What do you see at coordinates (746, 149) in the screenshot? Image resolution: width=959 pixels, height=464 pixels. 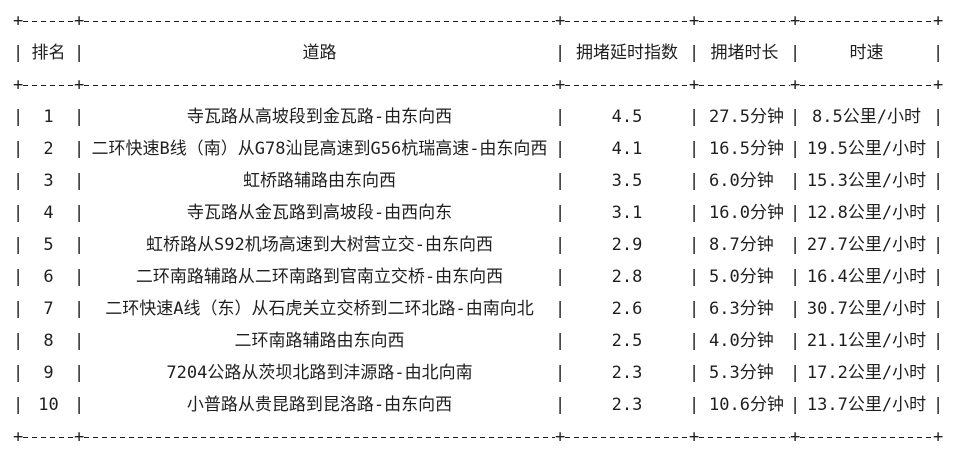 I see `cell-duration: 16.5分钟` at bounding box center [746, 149].